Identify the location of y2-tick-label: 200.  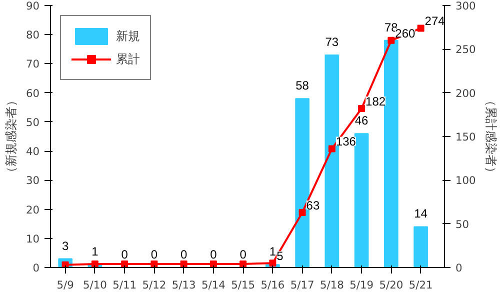
(466, 93).